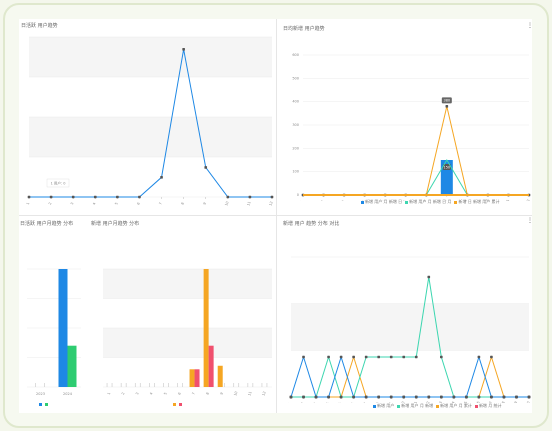 The height and width of the screenshot is (431, 552). I want to click on legend-item: 新增 用户 月 新增, so click(415, 406).